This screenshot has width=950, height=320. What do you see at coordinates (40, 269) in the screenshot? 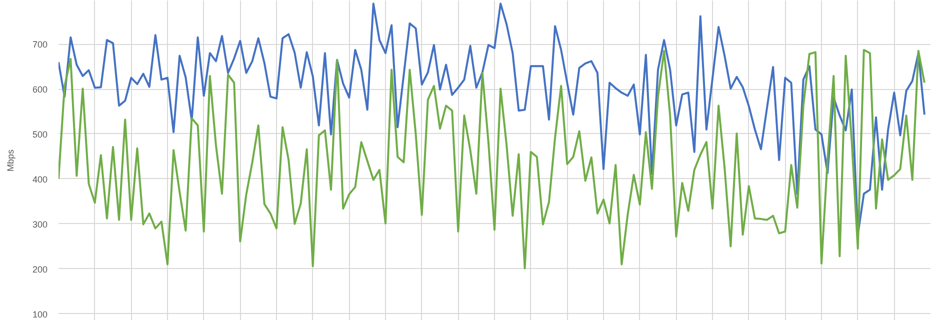
I see `y-tick-label: 200` at bounding box center [40, 269].